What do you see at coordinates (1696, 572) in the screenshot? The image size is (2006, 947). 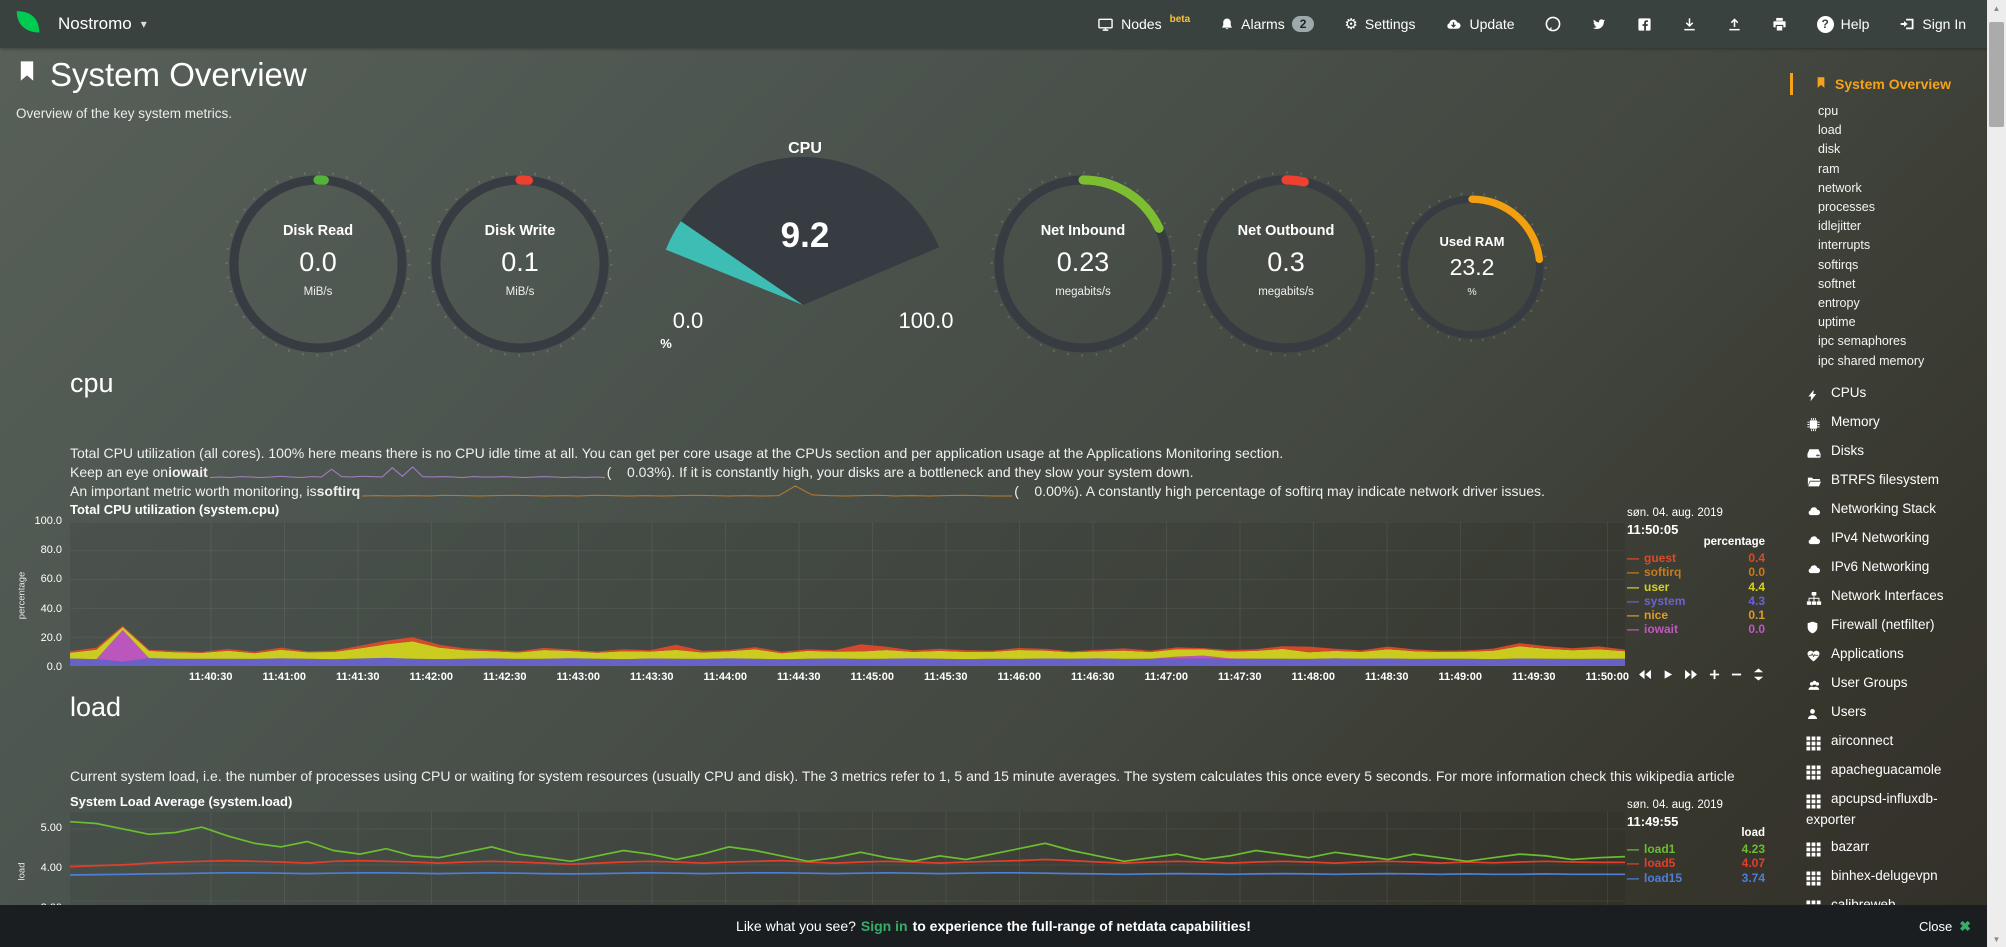 I see `legend-row: — softirq 0.0` at bounding box center [1696, 572].